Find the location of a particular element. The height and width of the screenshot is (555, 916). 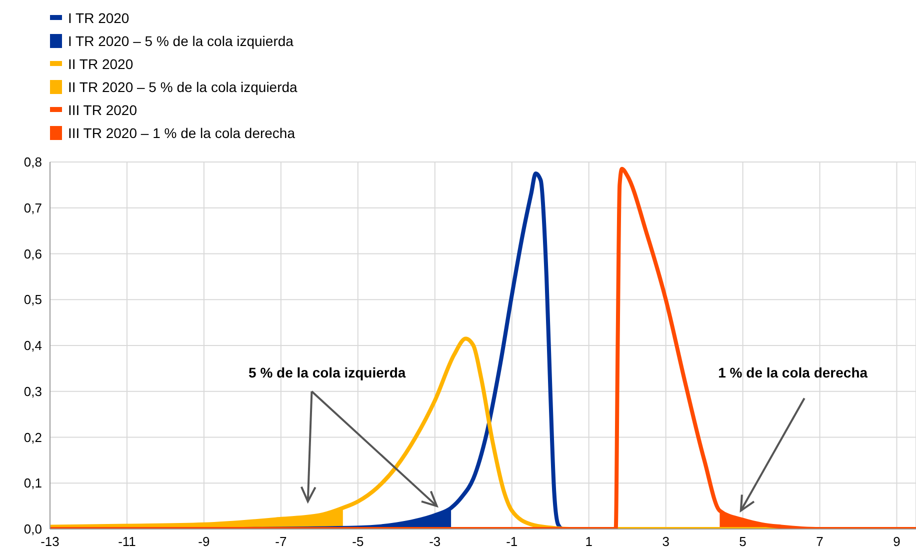

x-tick-label: -13 is located at coordinates (50, 542).